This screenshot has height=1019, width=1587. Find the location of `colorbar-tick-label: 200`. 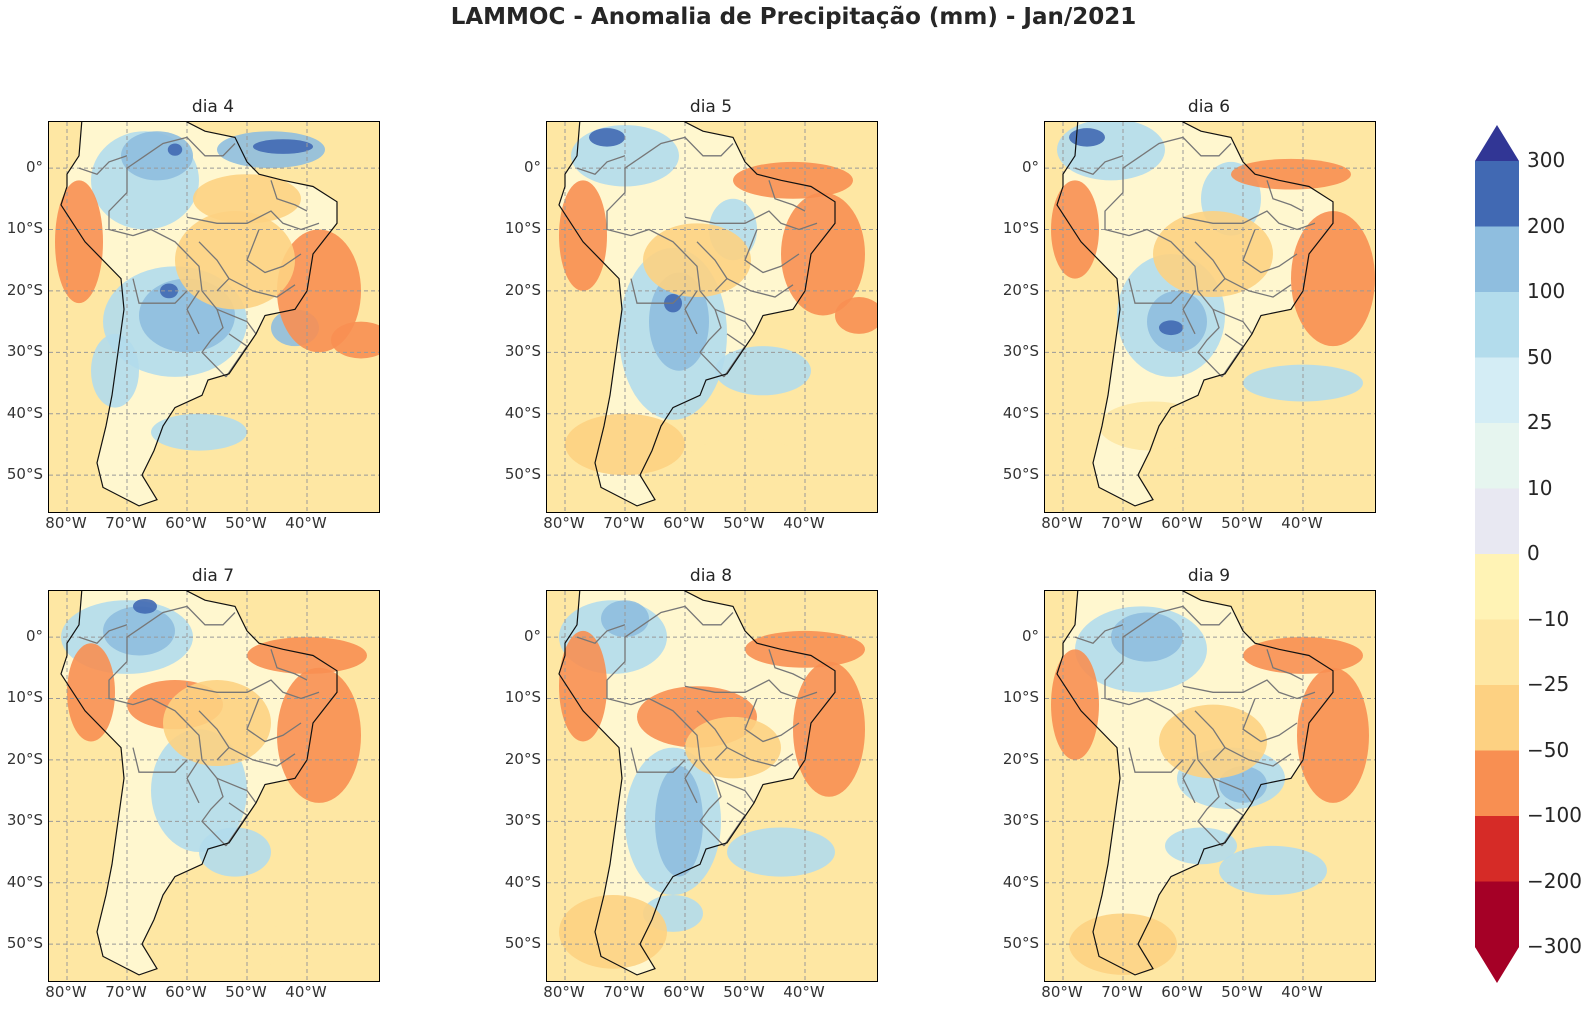

colorbar-tick-label: 200 is located at coordinates (1546, 225).